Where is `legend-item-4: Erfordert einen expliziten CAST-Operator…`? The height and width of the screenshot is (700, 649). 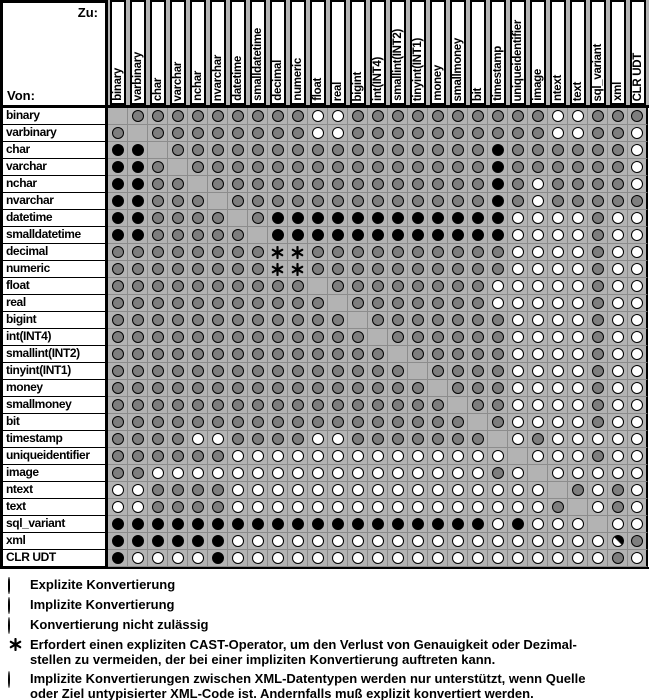
legend-item-4: Erfordert einen expliziten CAST-Operator… is located at coordinates (328, 652).